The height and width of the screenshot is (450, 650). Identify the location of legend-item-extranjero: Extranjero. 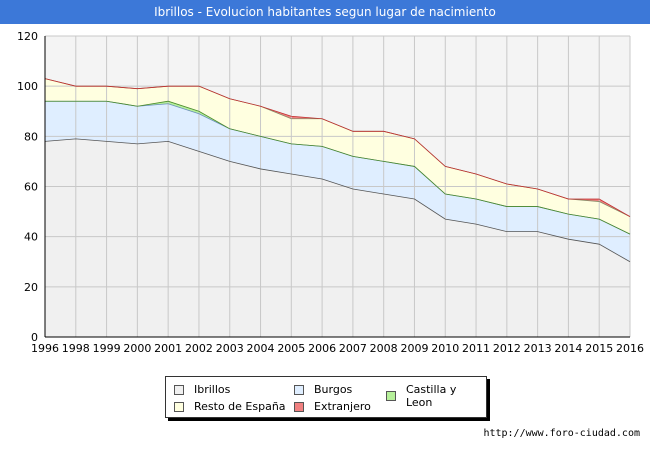
(332, 406).